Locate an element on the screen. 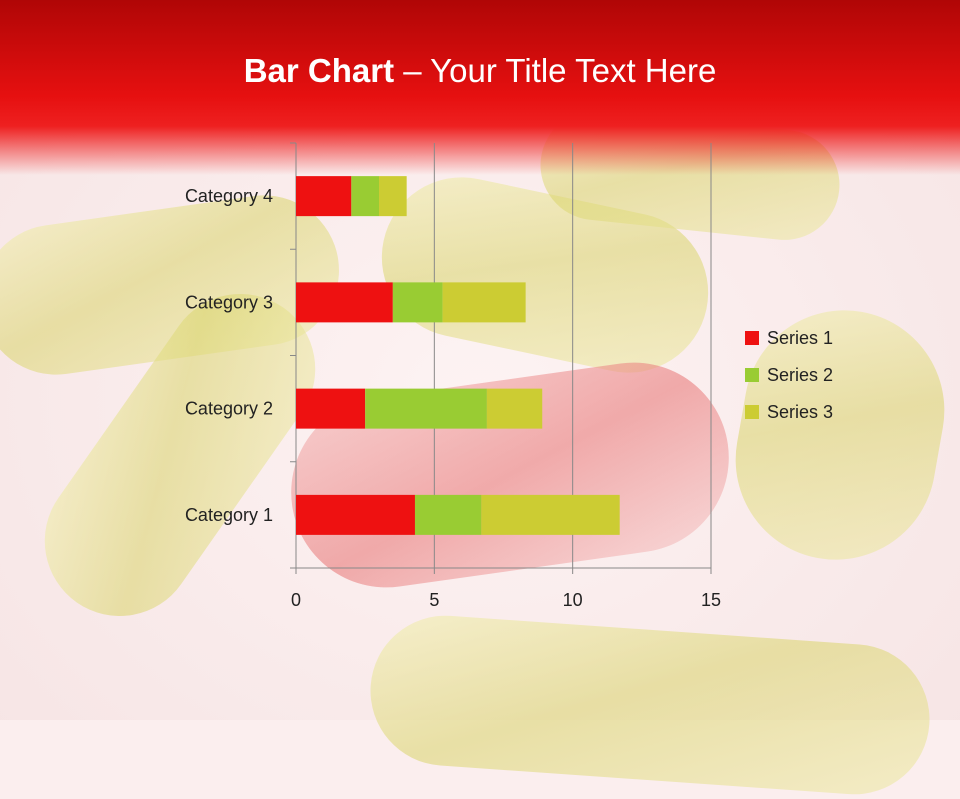 The width and height of the screenshot is (960, 799). category-label: Category 4 is located at coordinates (229, 196).